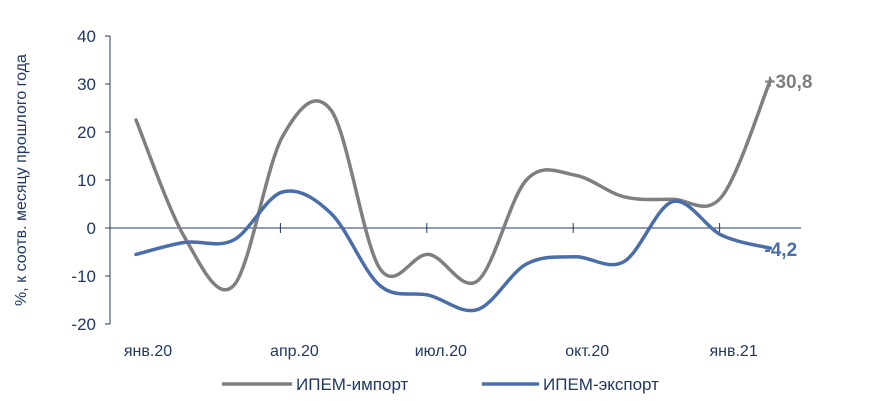  Describe the element at coordinates (587, 351) in the screenshot. I see `x-tick-label: окт.20` at that location.